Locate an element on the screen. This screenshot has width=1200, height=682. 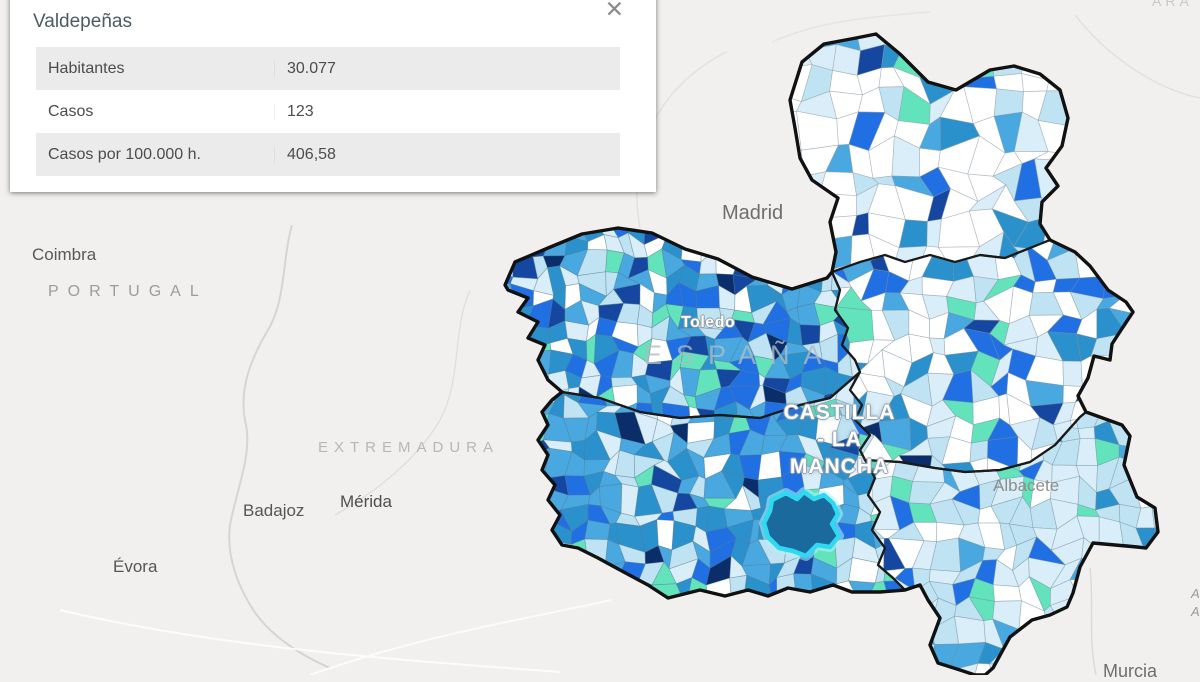
faint-line-north is located at coordinates (851, 27).